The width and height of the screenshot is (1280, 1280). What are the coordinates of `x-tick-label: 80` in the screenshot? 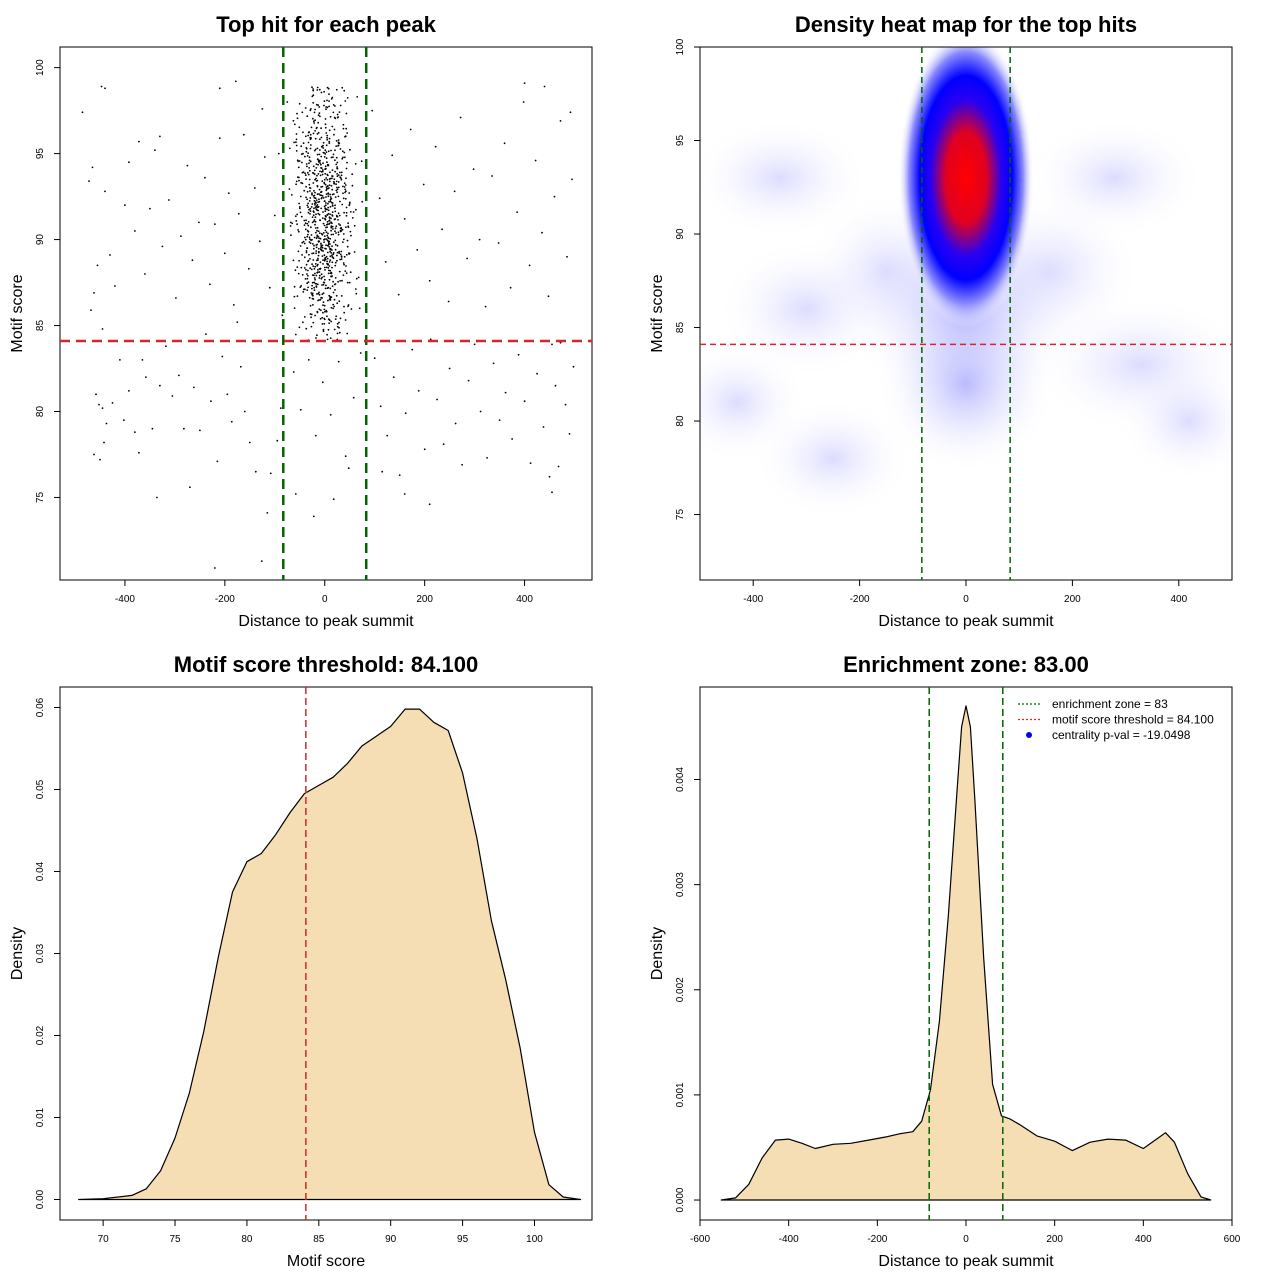 It's located at (247, 1239).